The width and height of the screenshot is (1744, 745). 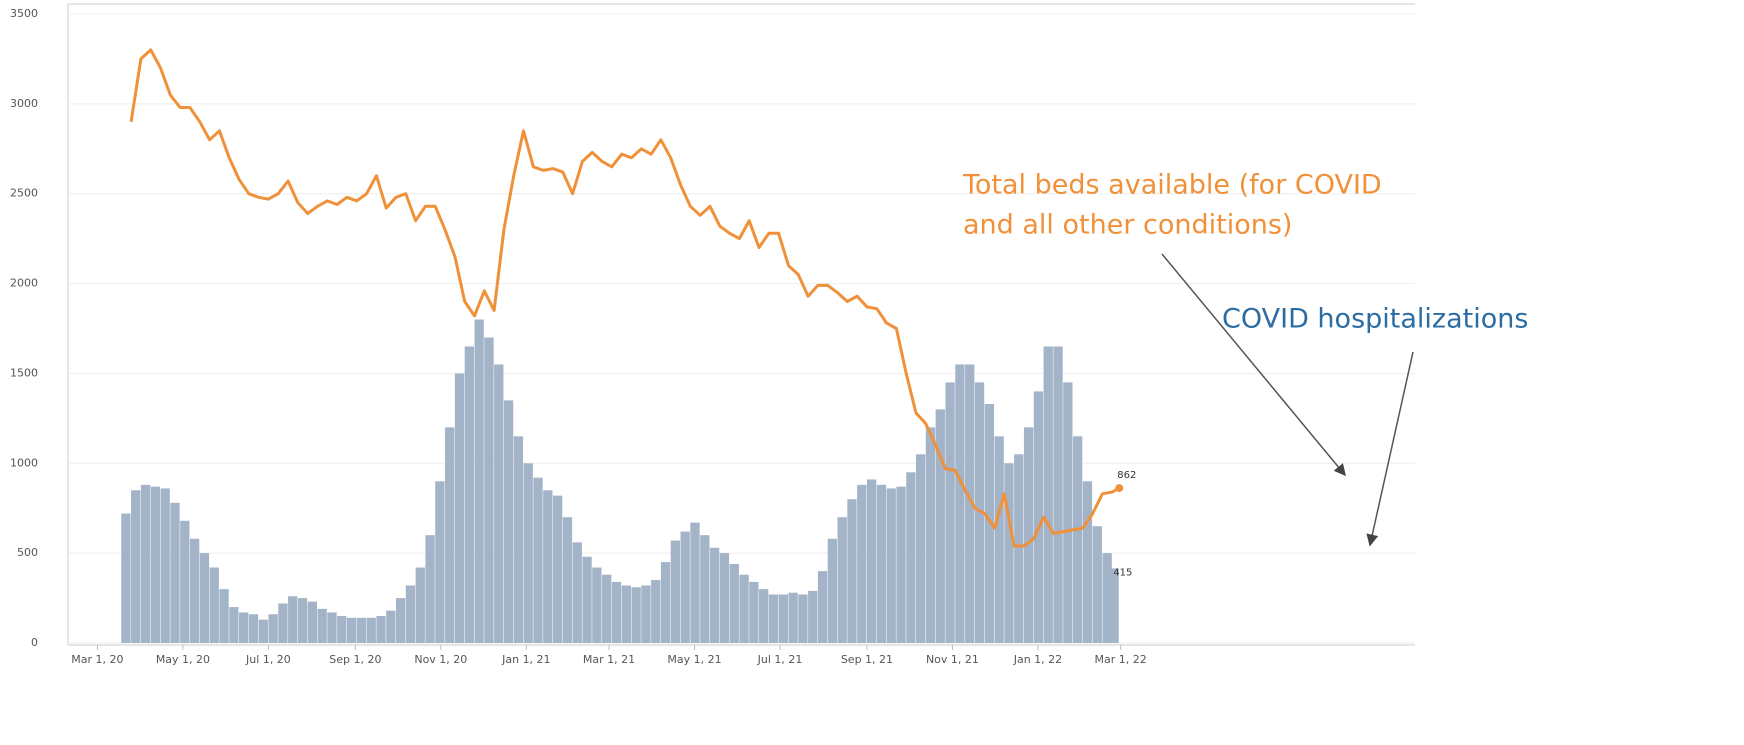 What do you see at coordinates (1122, 572) in the screenshot?
I see `value-label: 415` at bounding box center [1122, 572].